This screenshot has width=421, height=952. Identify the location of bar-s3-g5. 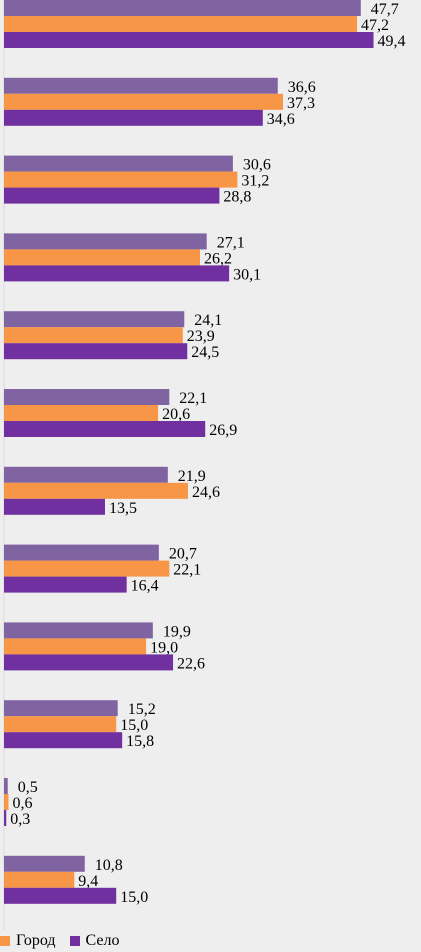
(96, 351).